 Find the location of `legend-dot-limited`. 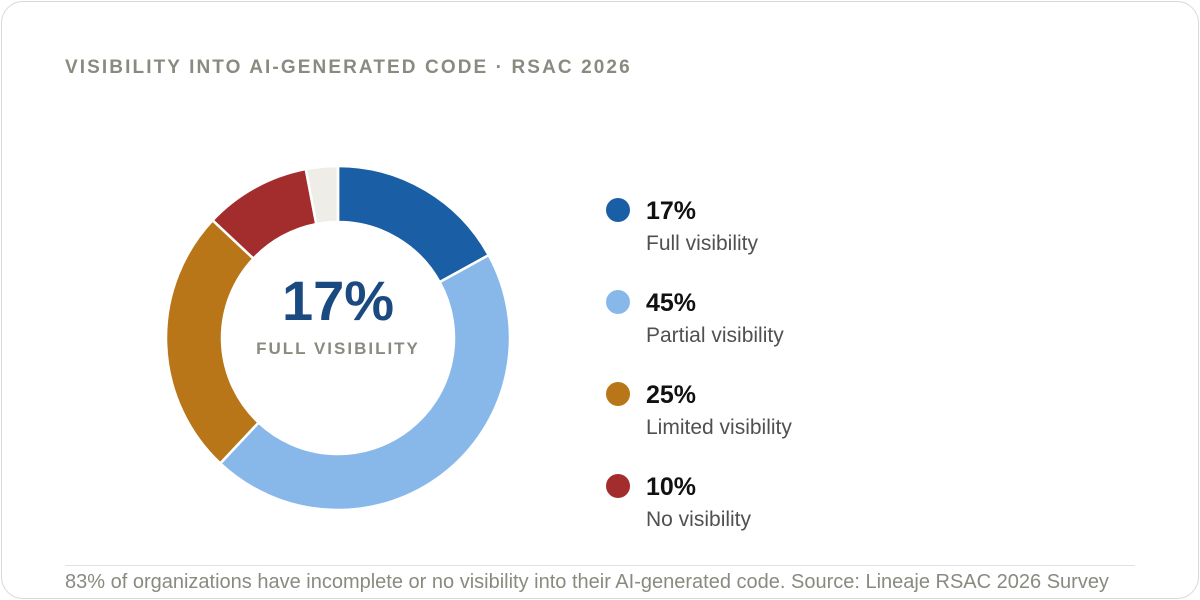

legend-dot-limited is located at coordinates (618, 394).